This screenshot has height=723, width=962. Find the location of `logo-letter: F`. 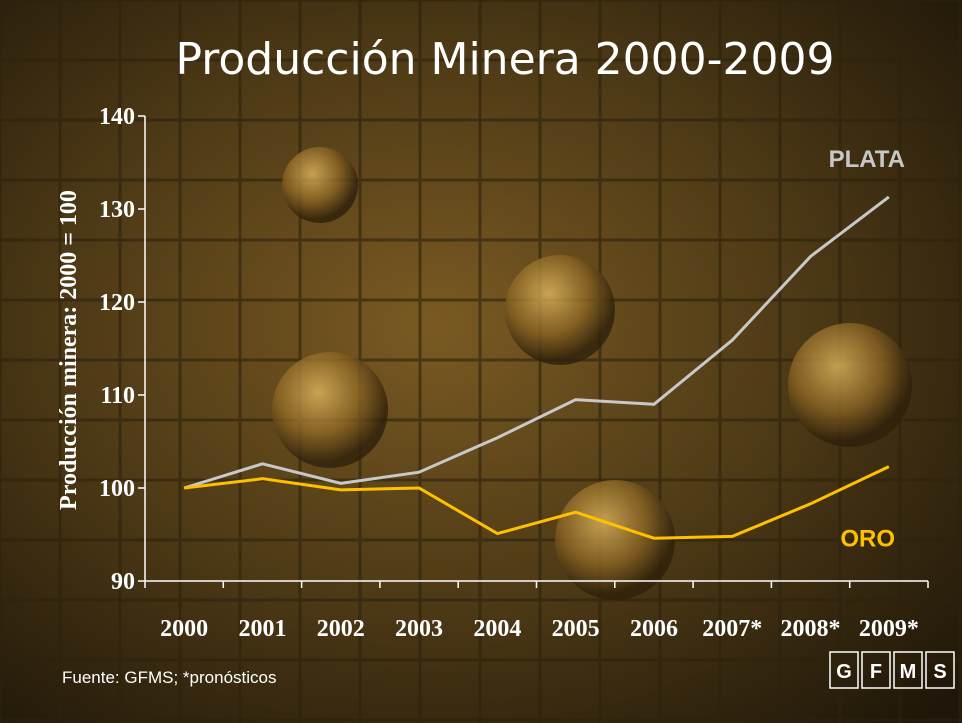

logo-letter: F is located at coordinates (876, 672).